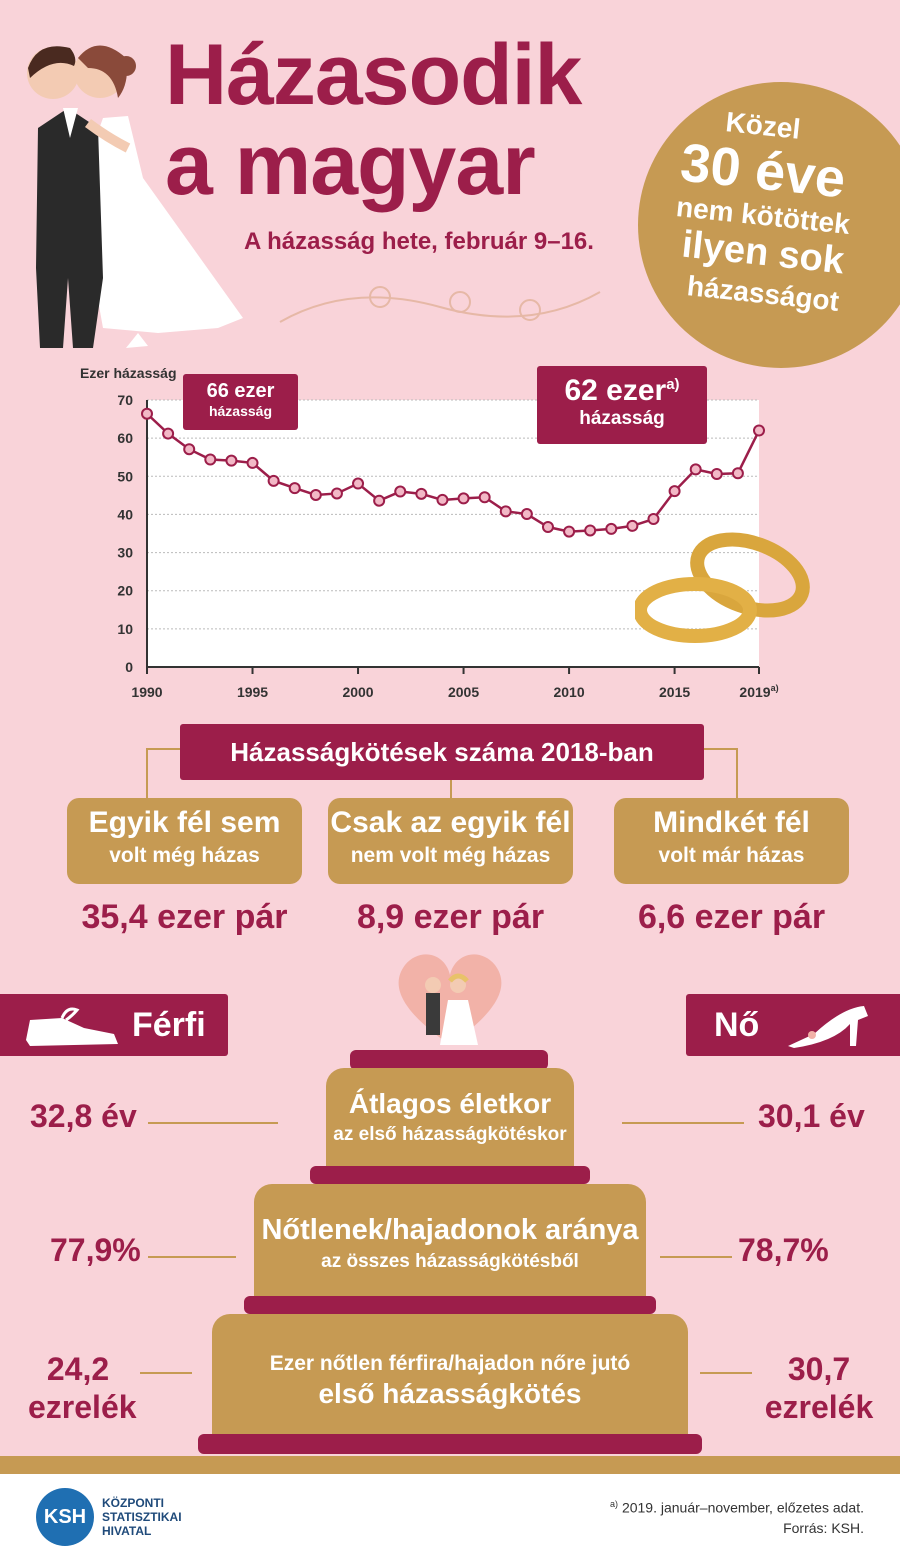 The image size is (900, 1558). I want to click on male-unmarried-share: 77,9%, so click(95, 1250).